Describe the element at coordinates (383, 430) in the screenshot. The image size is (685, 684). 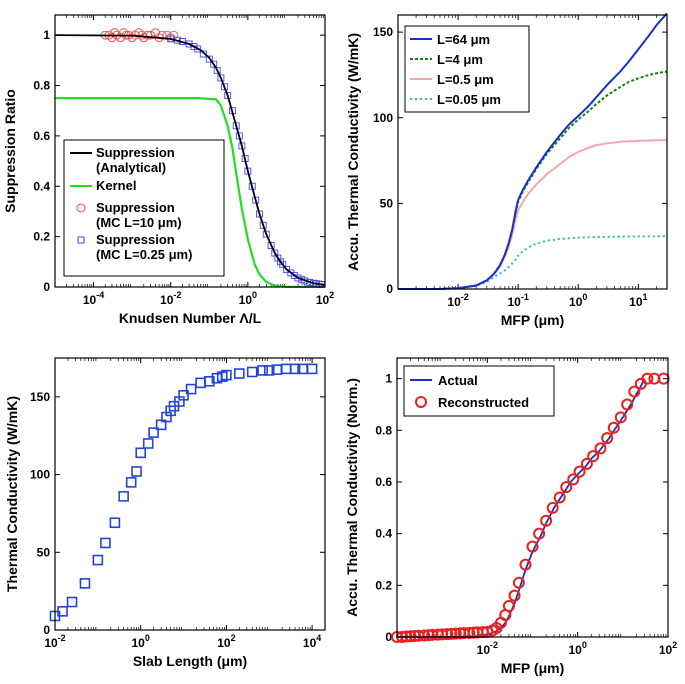
I see `y-tick-label: 0.8` at that location.